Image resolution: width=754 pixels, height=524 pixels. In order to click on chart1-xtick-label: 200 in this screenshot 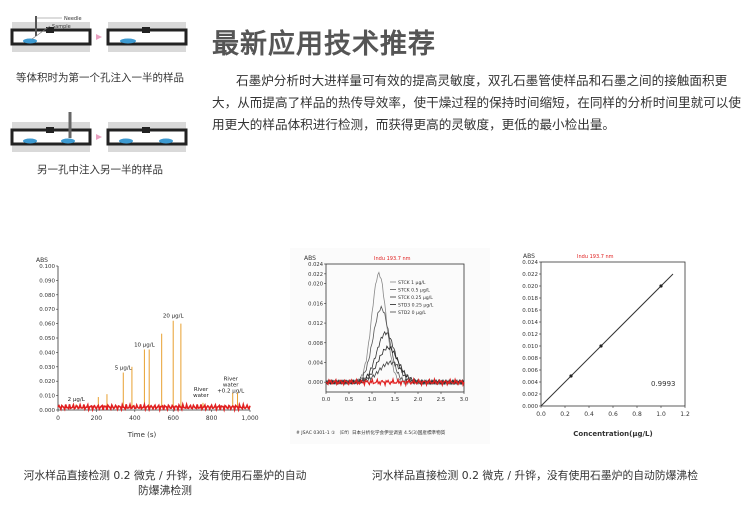, I will do `click(97, 418)`.